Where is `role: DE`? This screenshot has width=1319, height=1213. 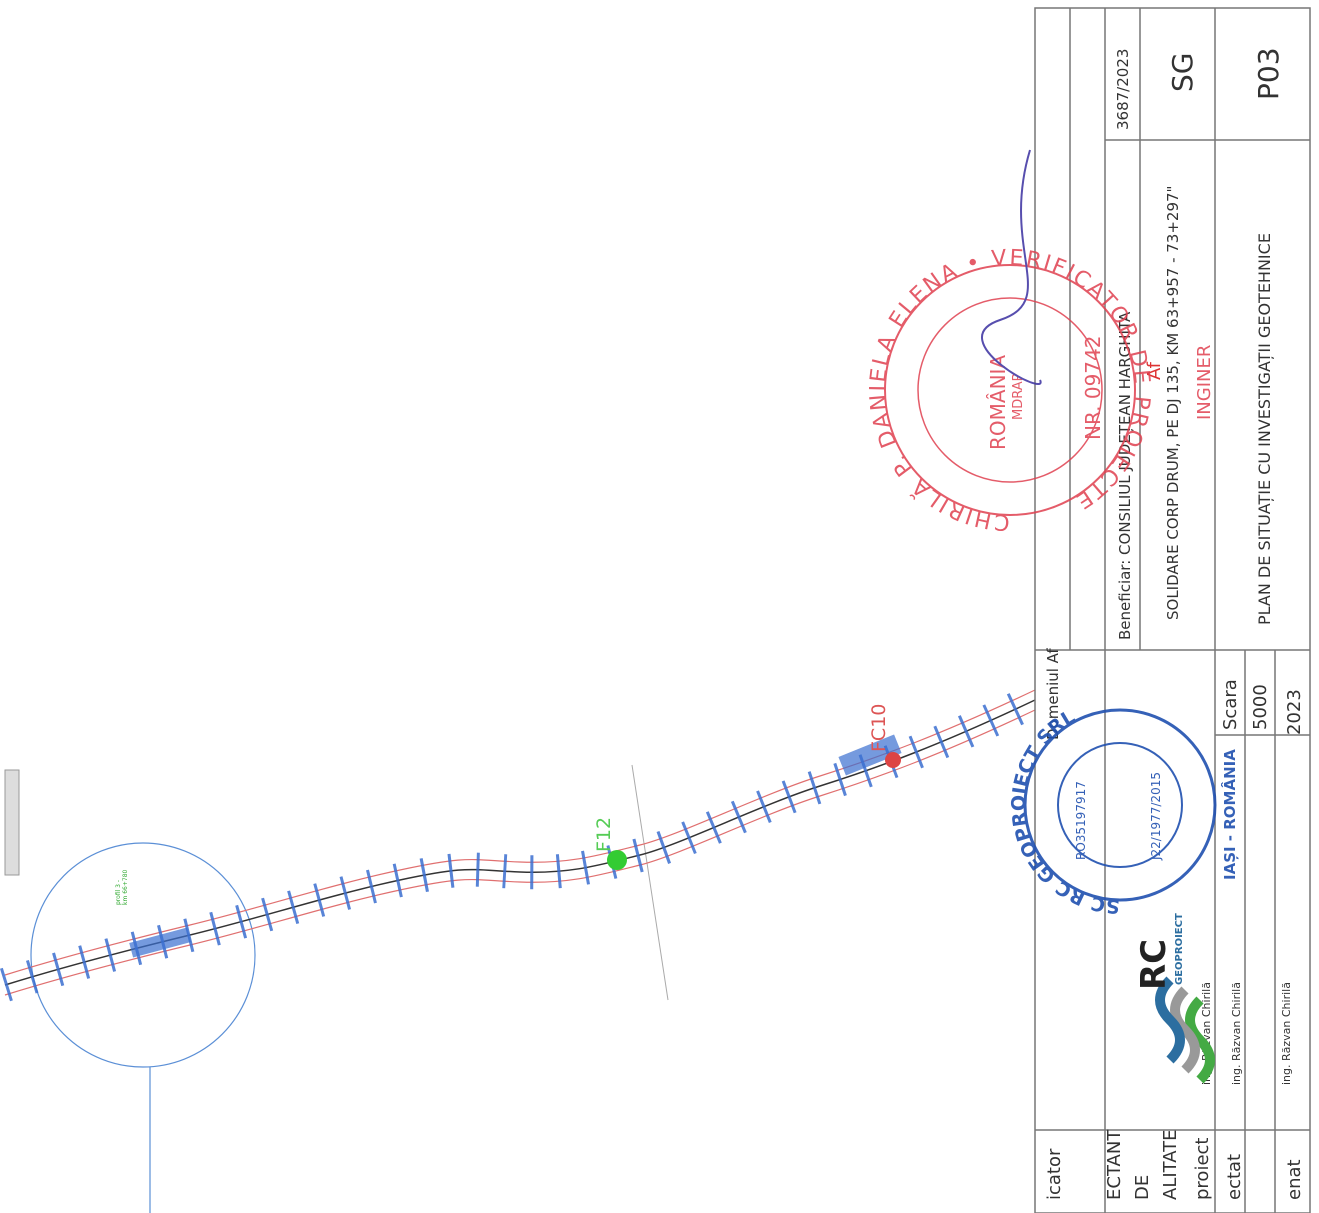
role: DE is located at coordinates (1142, 1187).